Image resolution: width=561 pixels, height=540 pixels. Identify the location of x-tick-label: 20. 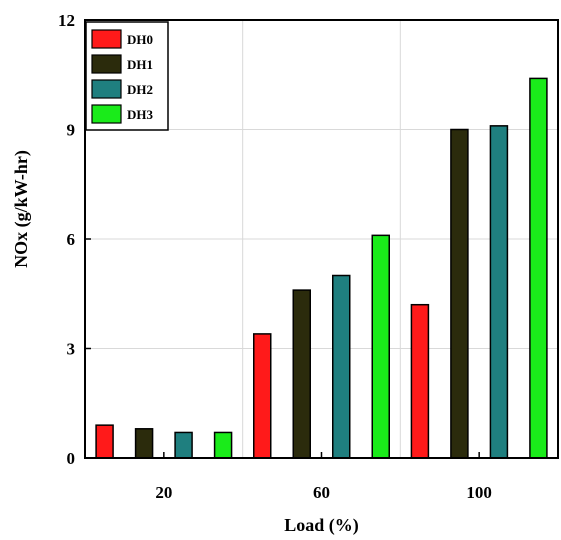
(163, 492).